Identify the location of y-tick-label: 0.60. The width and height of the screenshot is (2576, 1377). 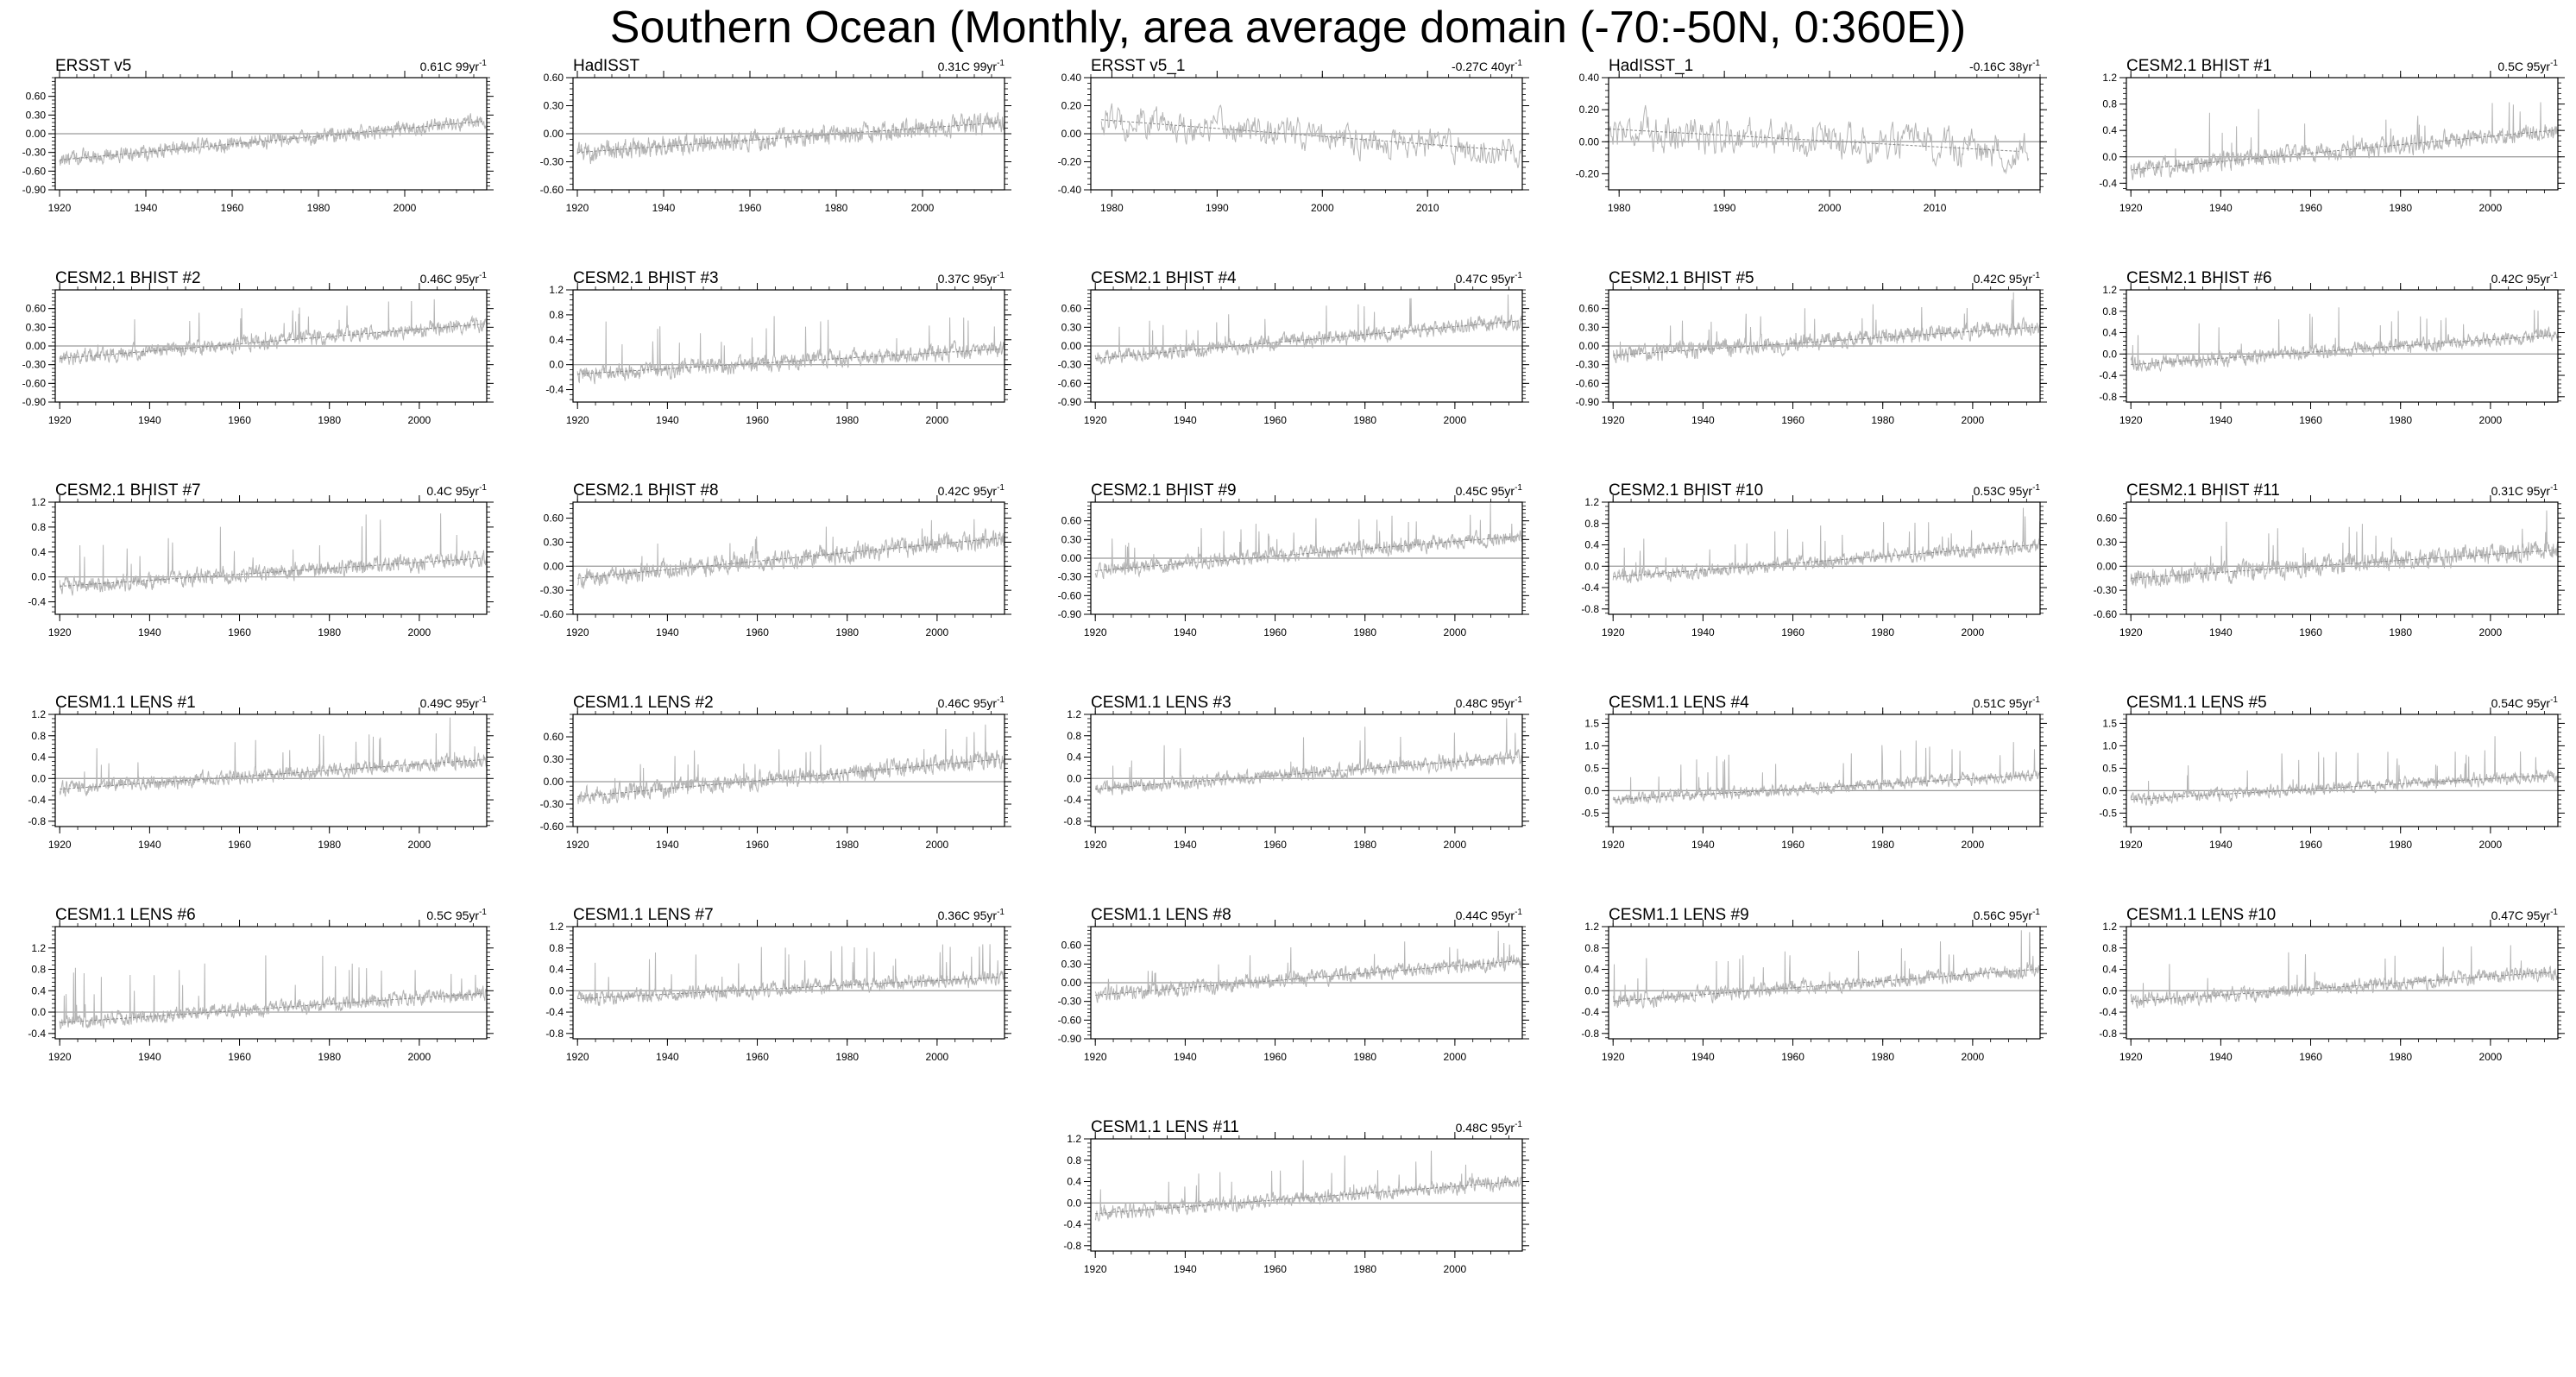
(1071, 521).